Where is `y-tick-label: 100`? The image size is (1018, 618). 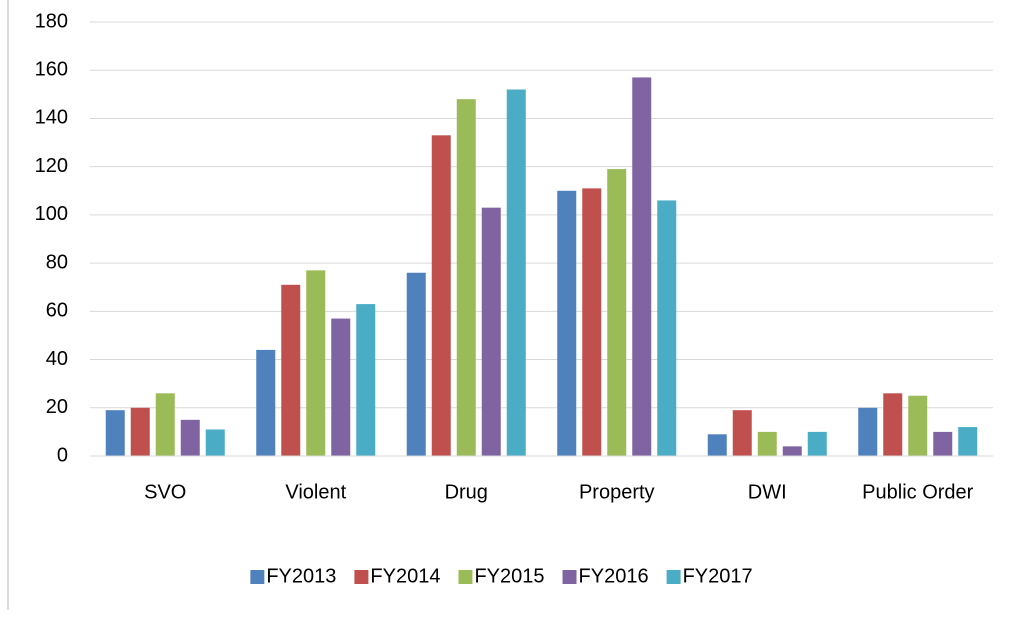 y-tick-label: 100 is located at coordinates (51, 214).